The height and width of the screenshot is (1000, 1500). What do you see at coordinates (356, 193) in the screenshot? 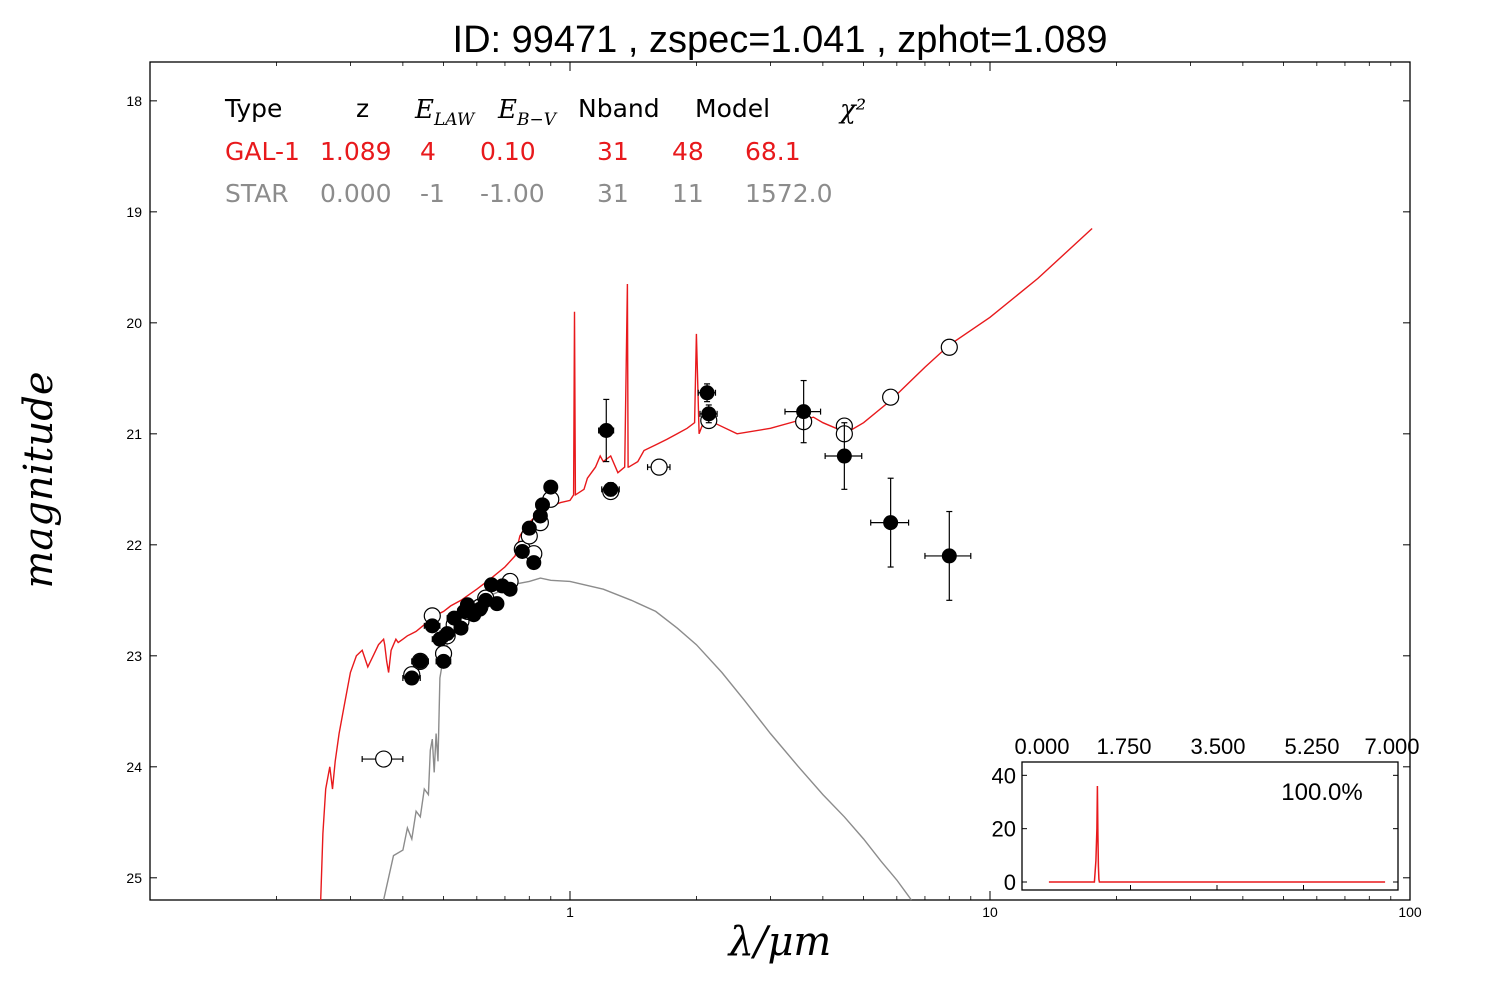
I see `table-cell-star: 0.000` at bounding box center [356, 193].